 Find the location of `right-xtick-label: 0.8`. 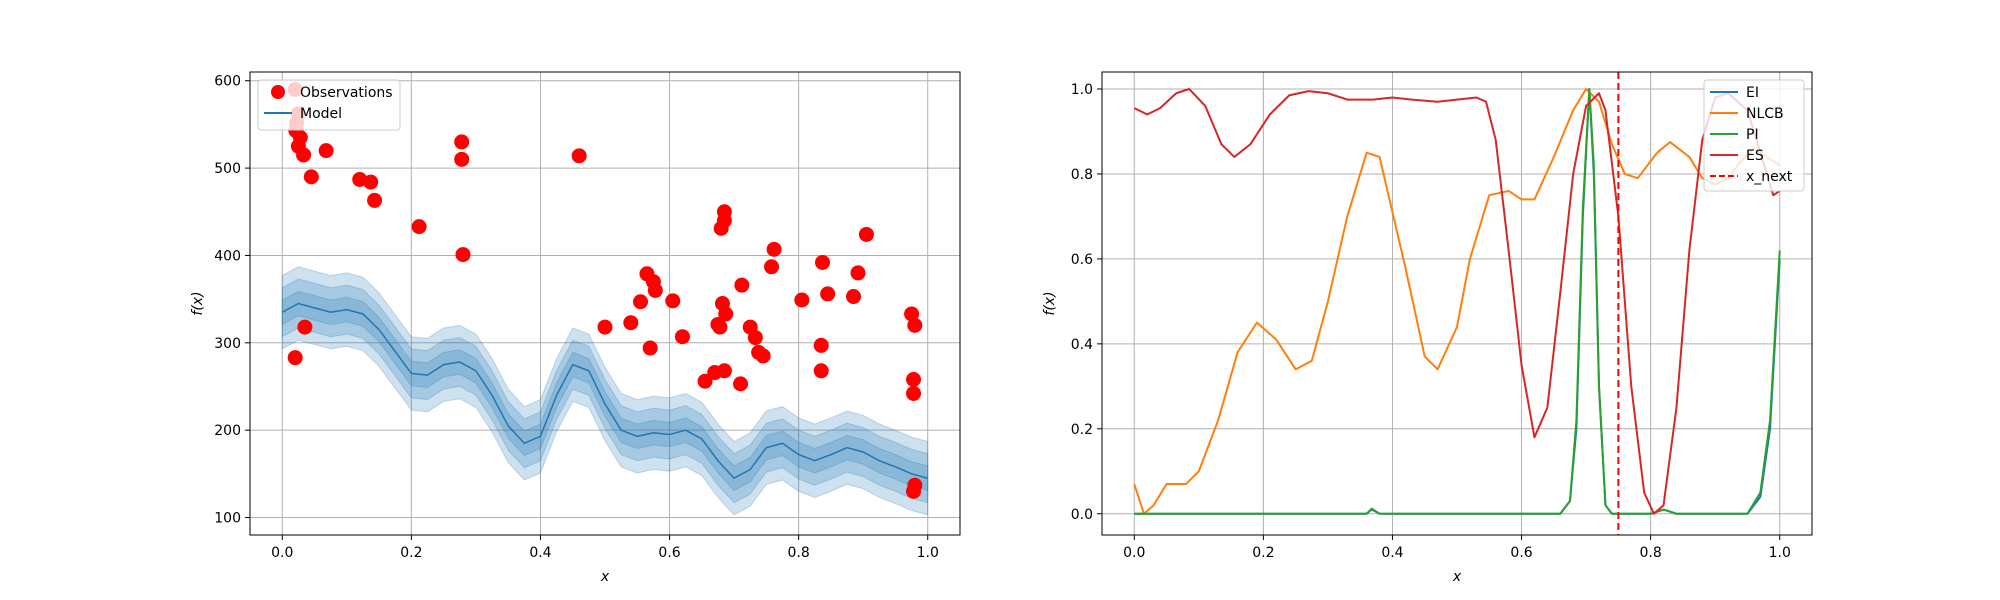

right-xtick-label: 0.8 is located at coordinates (1651, 553).